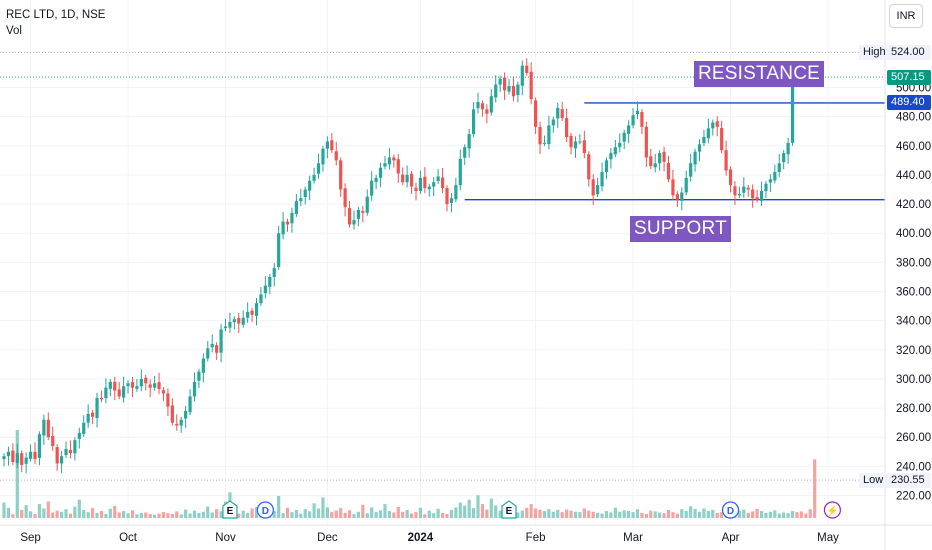 The height and width of the screenshot is (550, 932). I want to click on earnings-badge-shape, so click(230, 509).